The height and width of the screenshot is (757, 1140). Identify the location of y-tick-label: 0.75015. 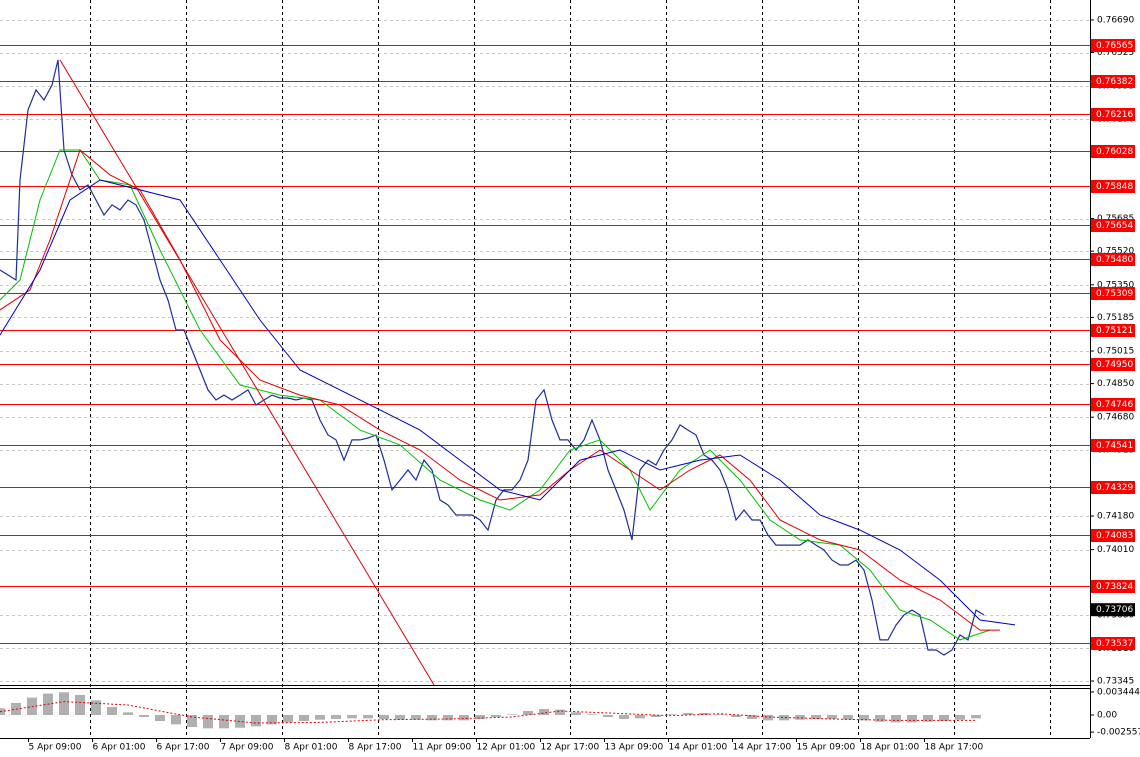
(1115, 351).